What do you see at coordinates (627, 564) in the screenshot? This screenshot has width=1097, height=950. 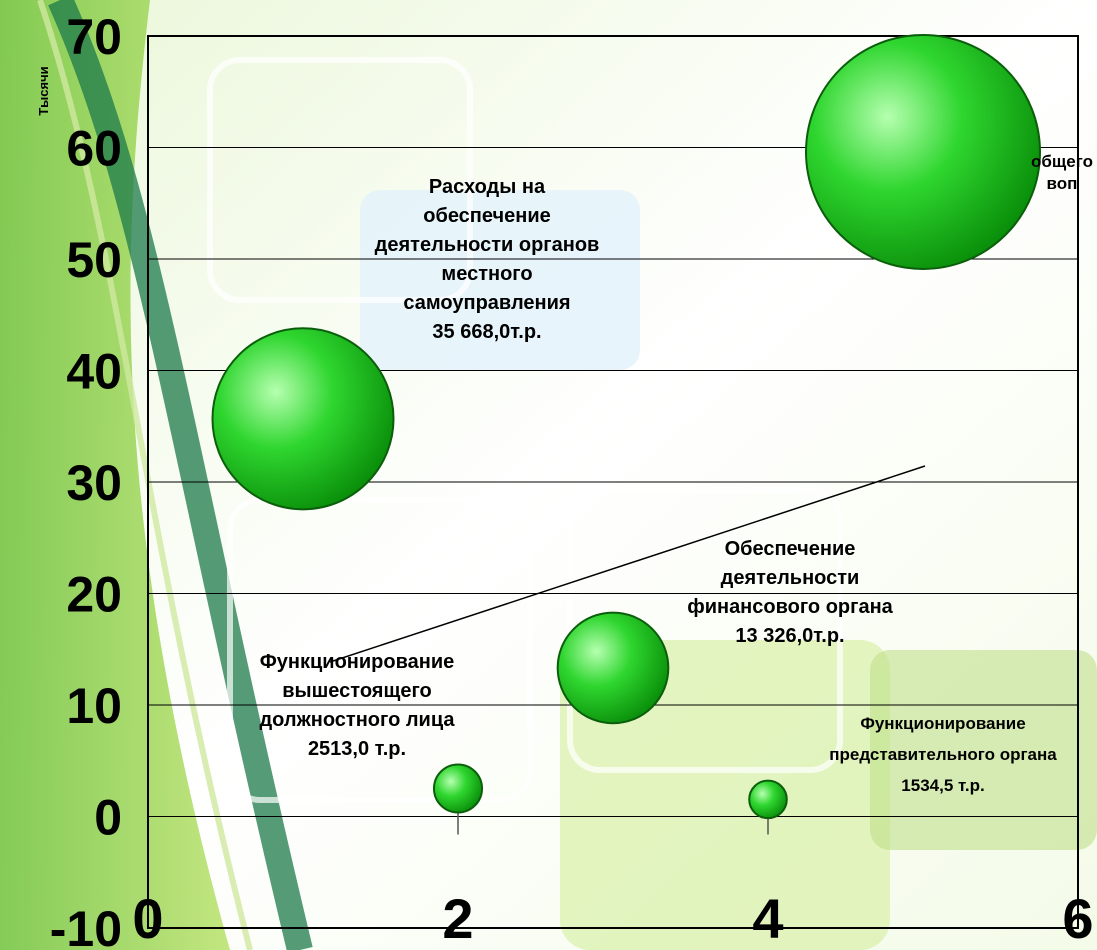 I see `leader-line` at bounding box center [627, 564].